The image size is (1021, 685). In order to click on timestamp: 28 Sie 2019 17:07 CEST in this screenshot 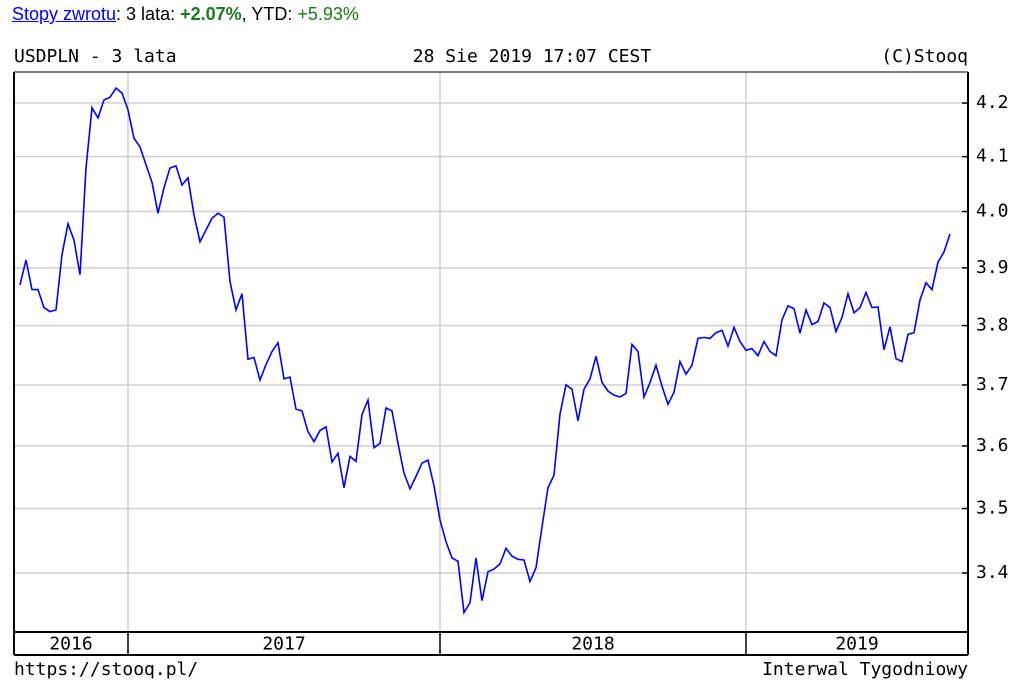, I will do `click(532, 56)`.